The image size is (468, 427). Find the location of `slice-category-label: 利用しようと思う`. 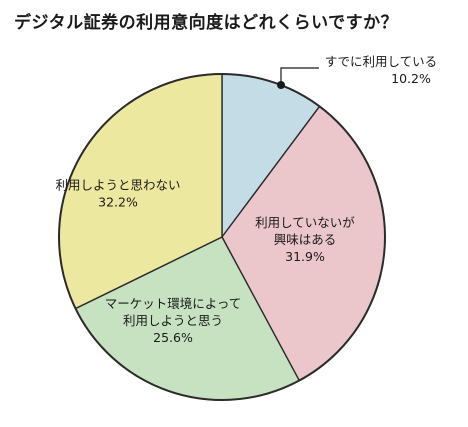

slice-category-label: 利用しようと思う is located at coordinates (173, 320).